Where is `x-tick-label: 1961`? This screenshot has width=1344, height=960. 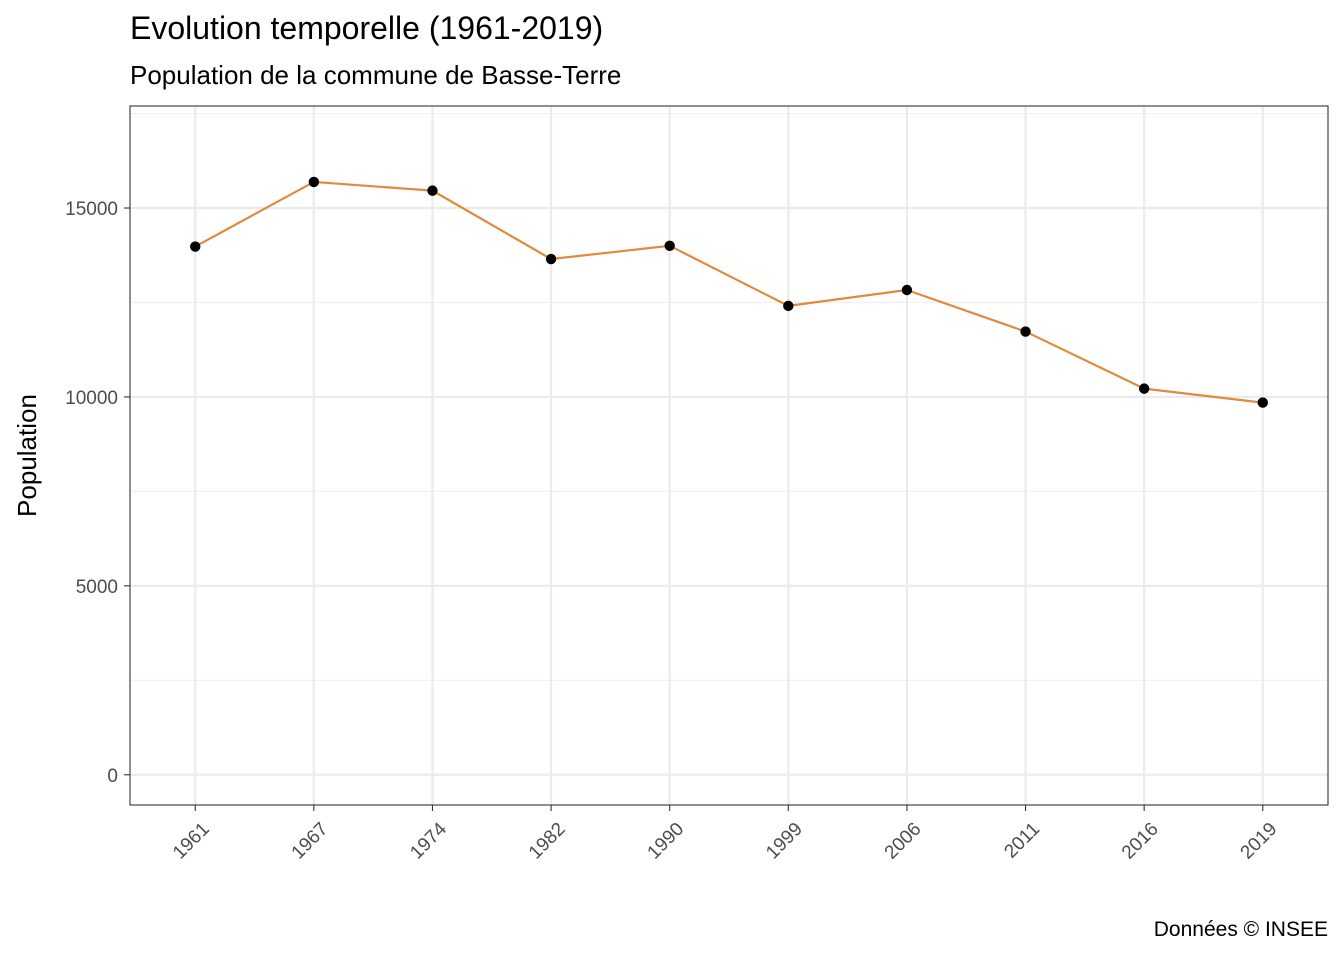 x-tick-label: 1961 is located at coordinates (191, 841).